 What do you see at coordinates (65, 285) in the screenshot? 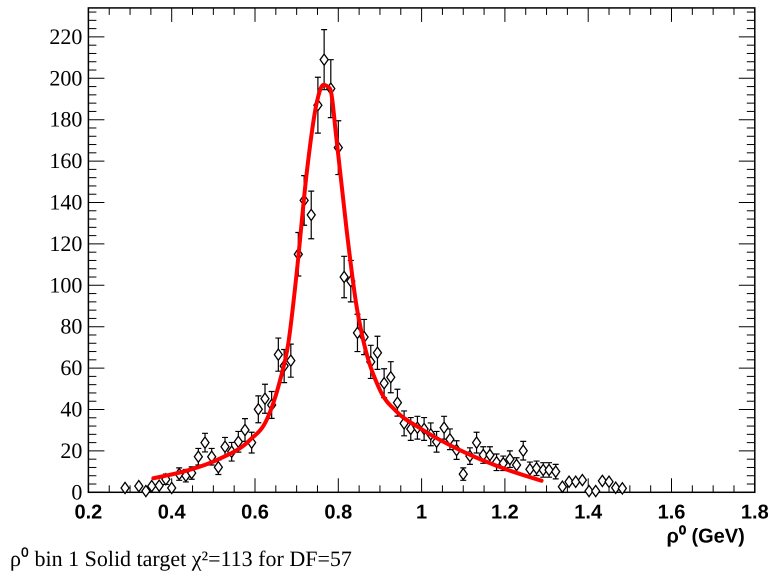
I see `y-tick-label: 100` at bounding box center [65, 285].